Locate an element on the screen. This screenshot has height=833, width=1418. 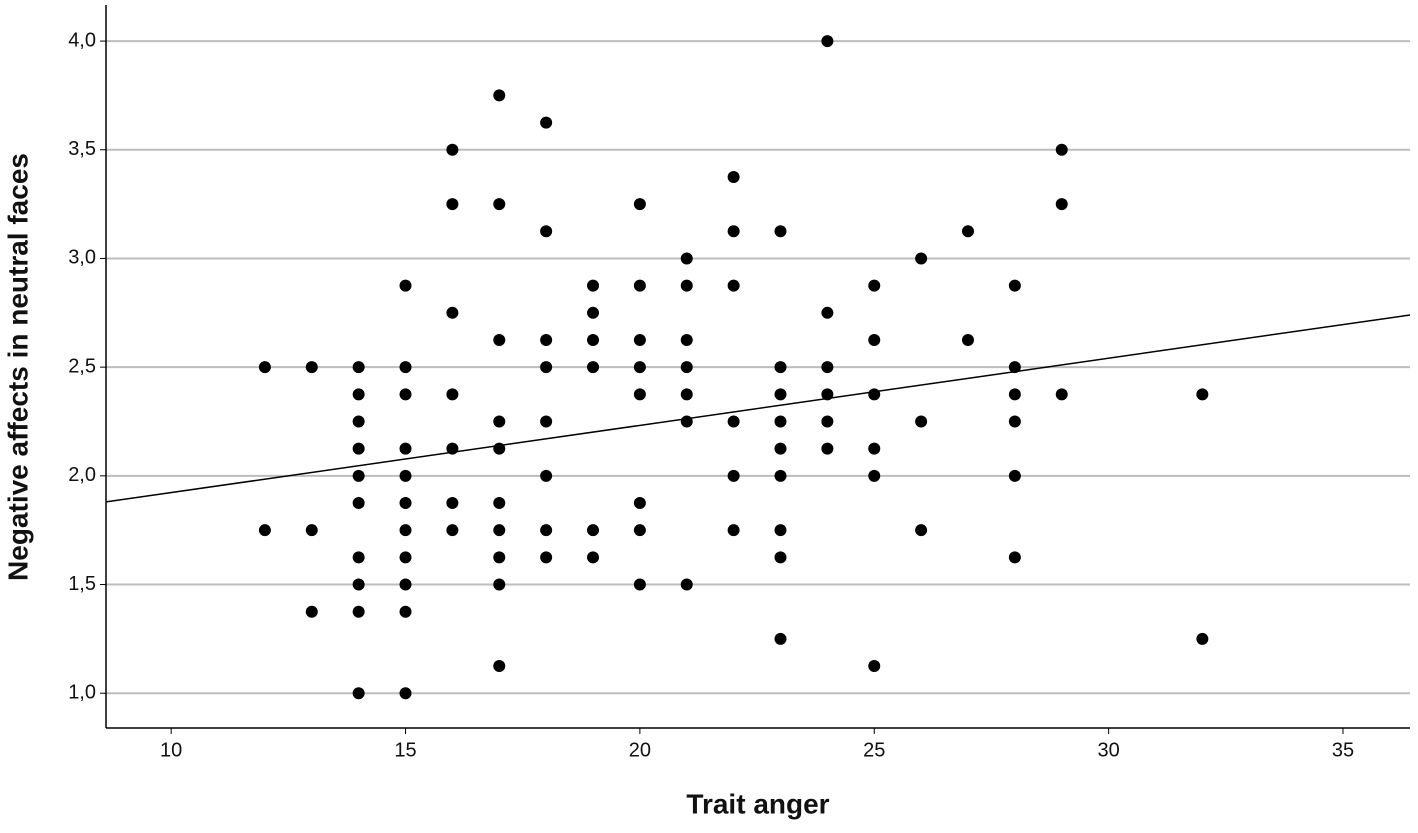
x-tick-label: 30 is located at coordinates (1108, 750).